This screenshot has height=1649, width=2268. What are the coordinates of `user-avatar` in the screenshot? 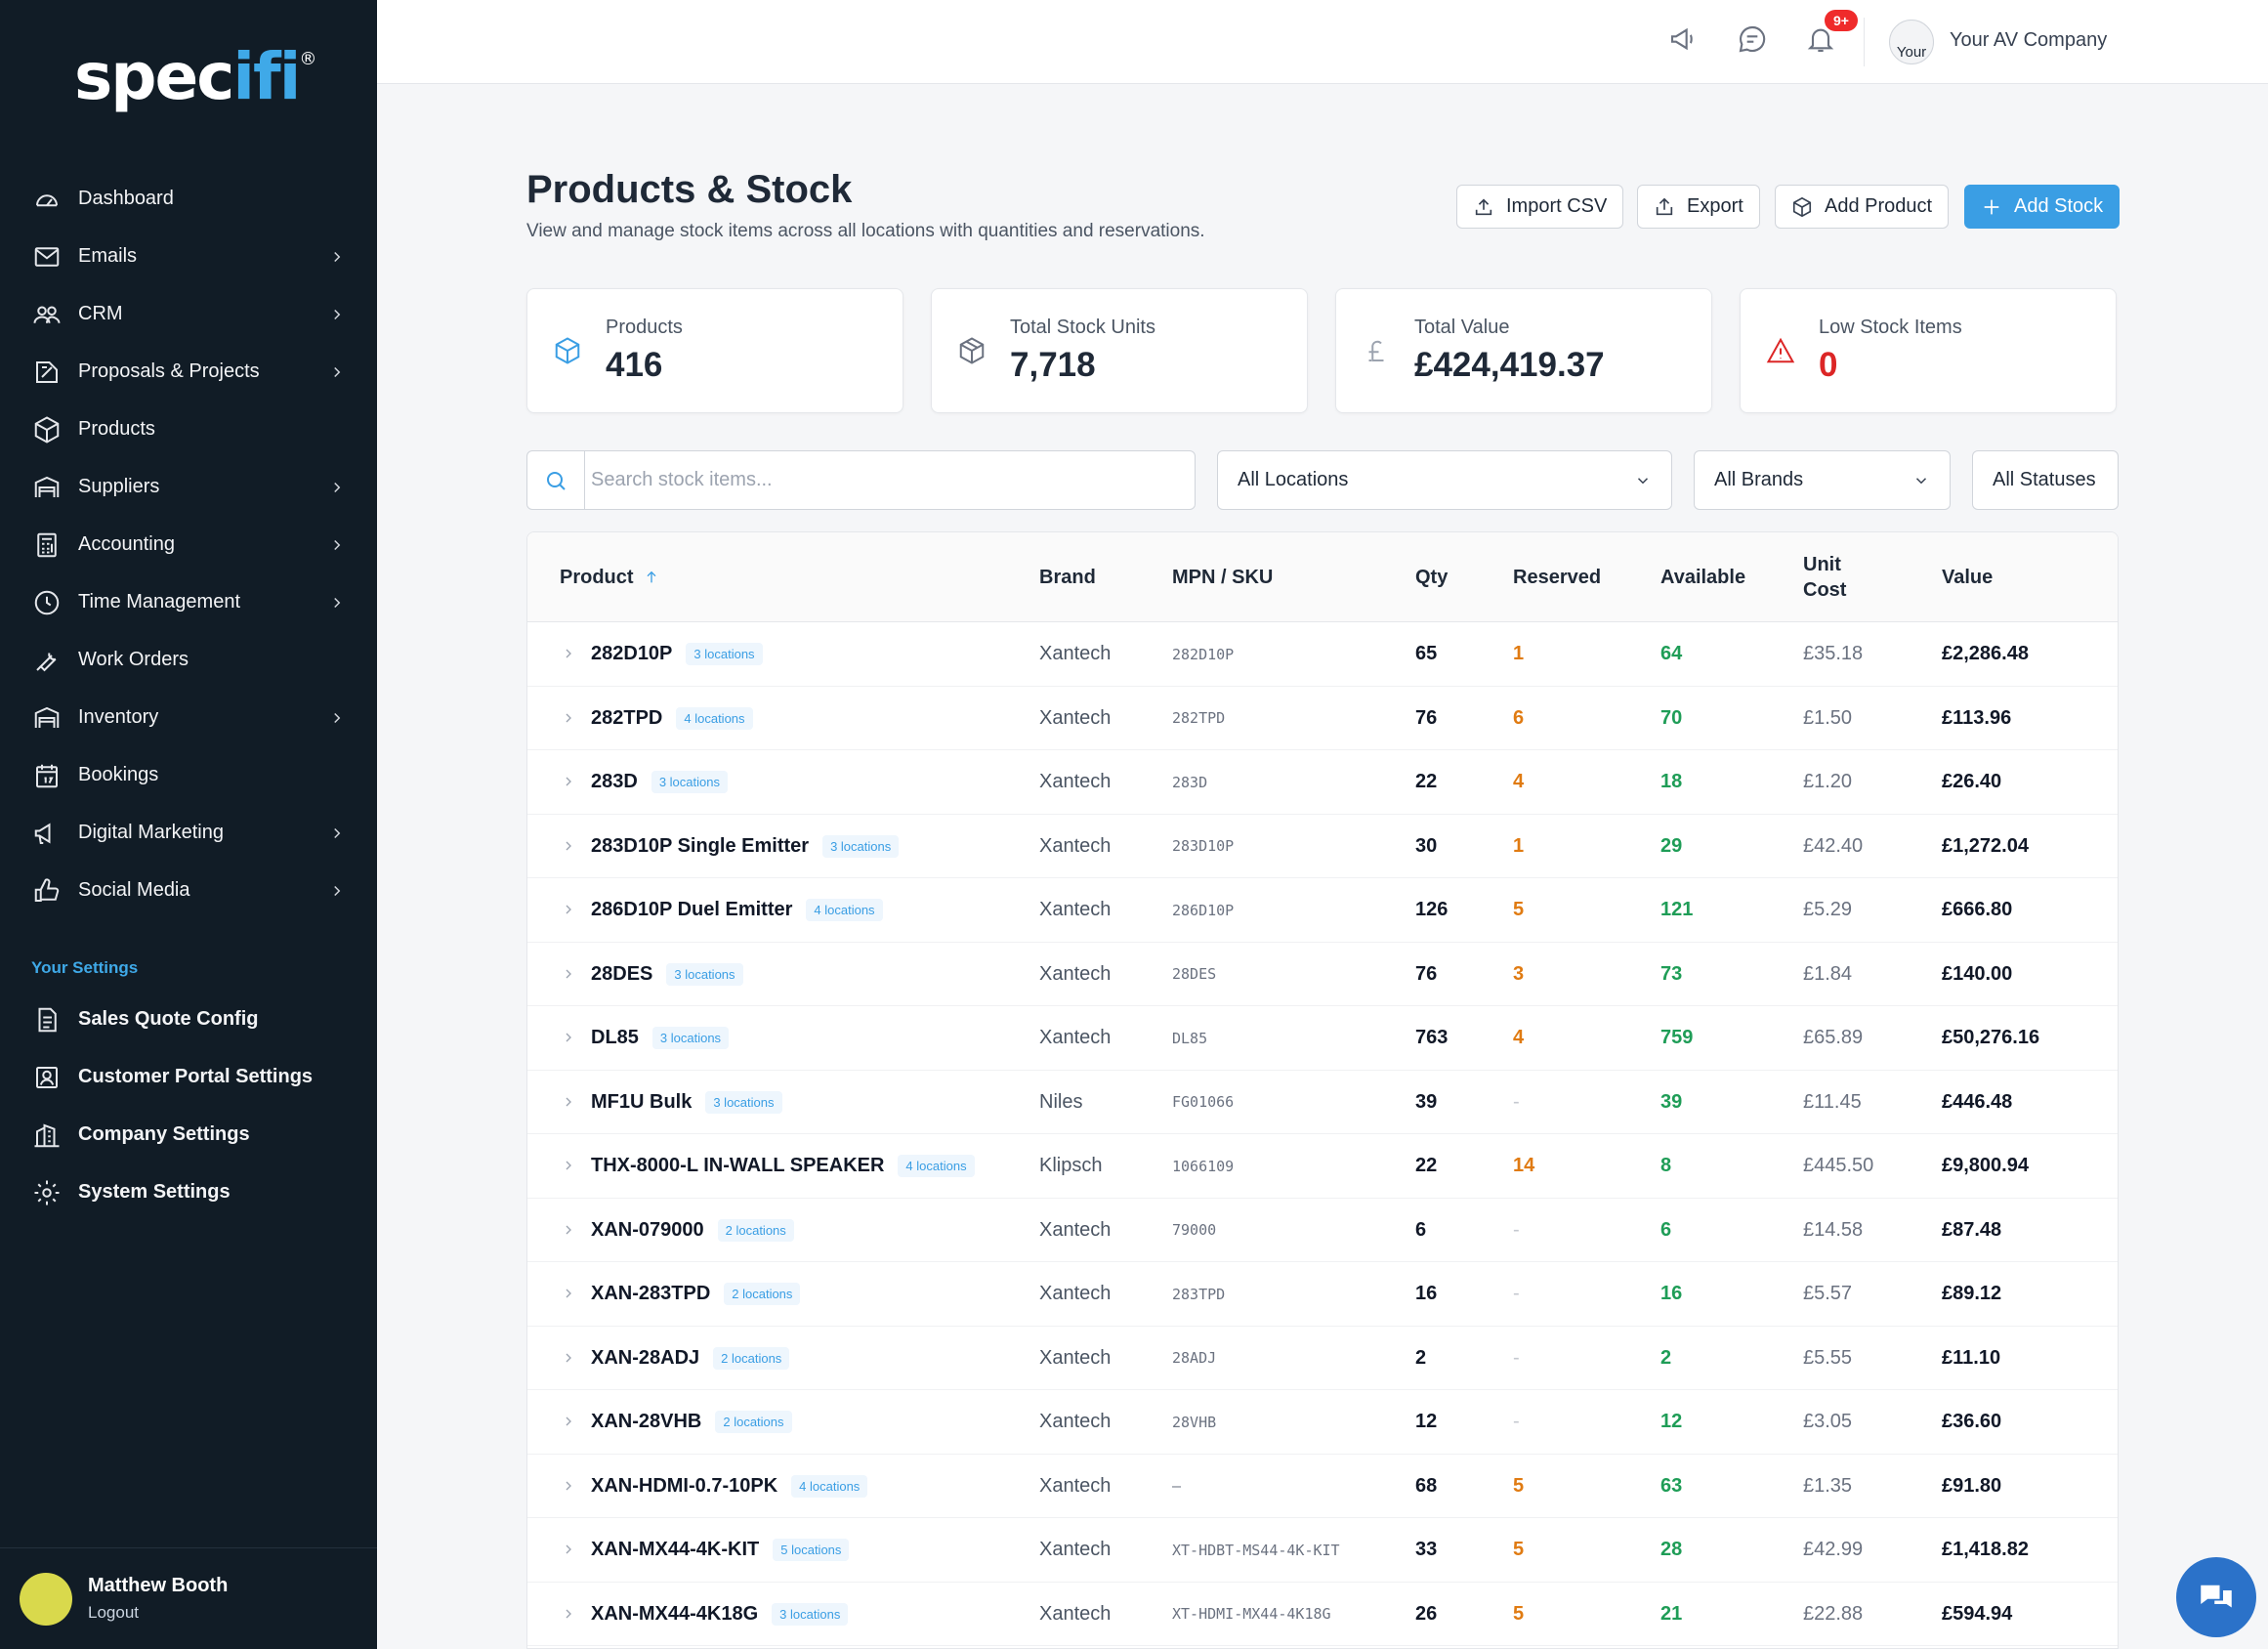 It's located at (46, 1599).